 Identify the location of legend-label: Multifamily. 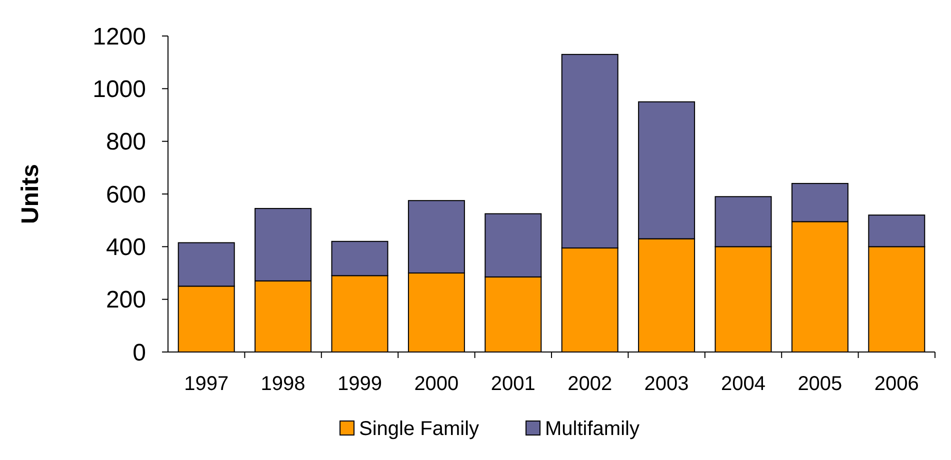
(592, 429).